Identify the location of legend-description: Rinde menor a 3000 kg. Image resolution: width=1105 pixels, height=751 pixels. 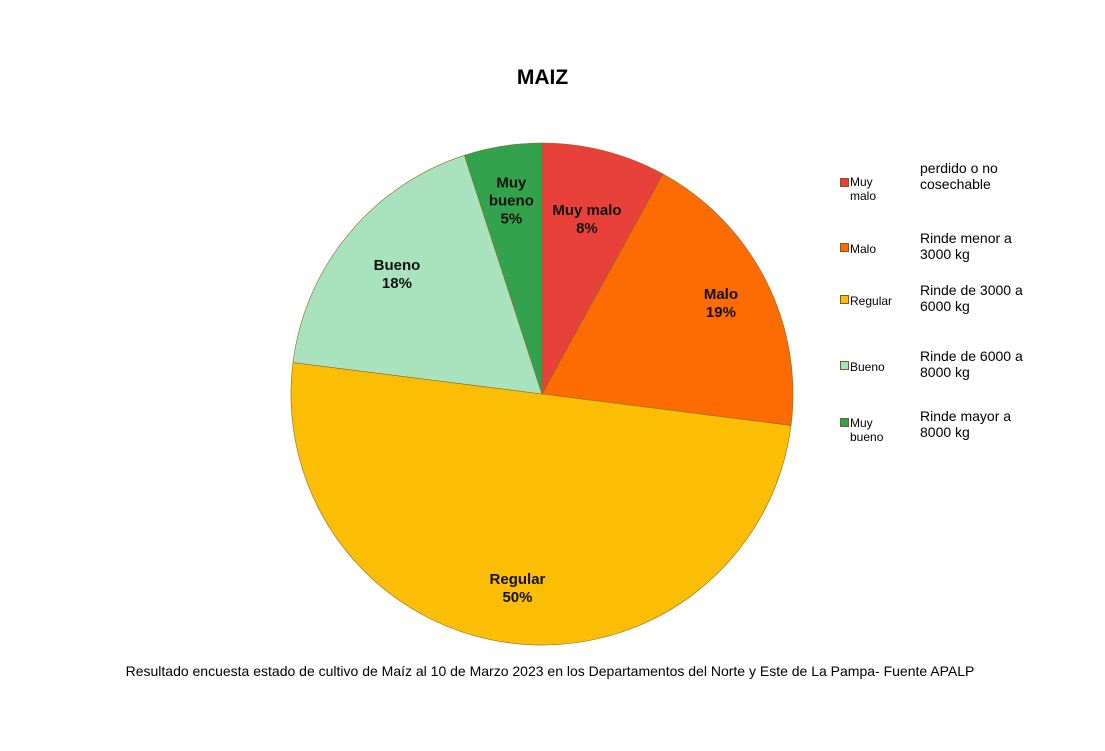
(966, 246).